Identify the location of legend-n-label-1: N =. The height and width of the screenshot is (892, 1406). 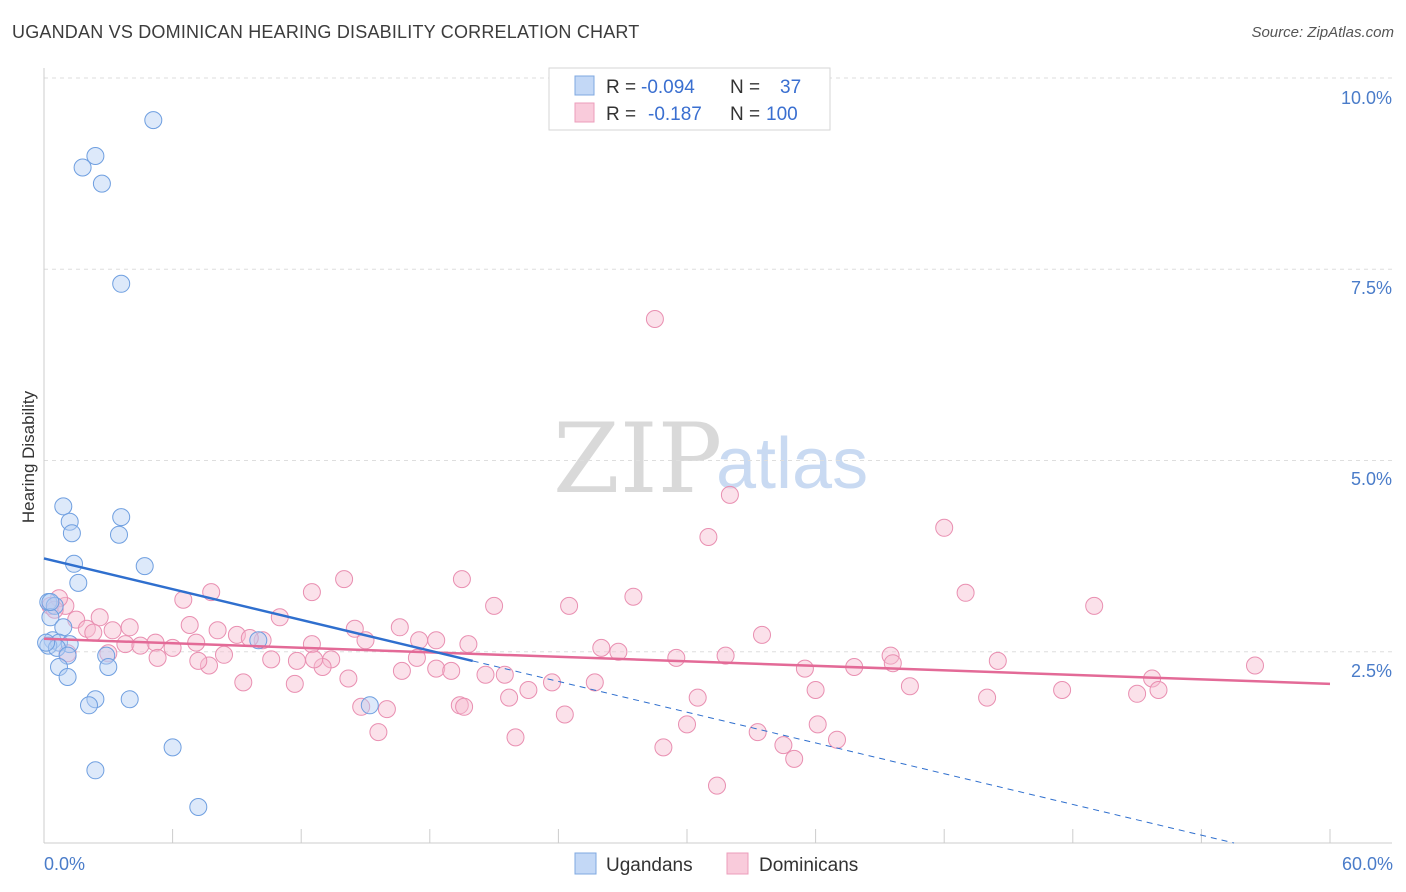
(745, 87).